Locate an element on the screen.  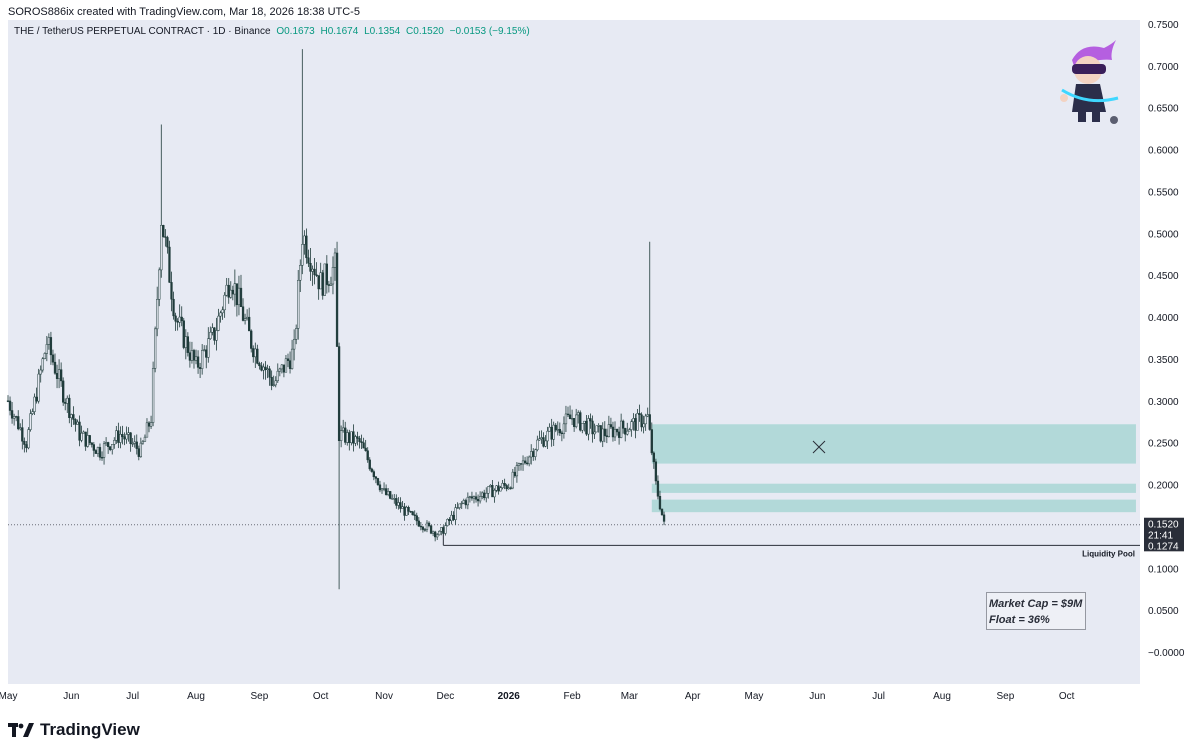
legend-high: H0.1674 is located at coordinates (339, 31).